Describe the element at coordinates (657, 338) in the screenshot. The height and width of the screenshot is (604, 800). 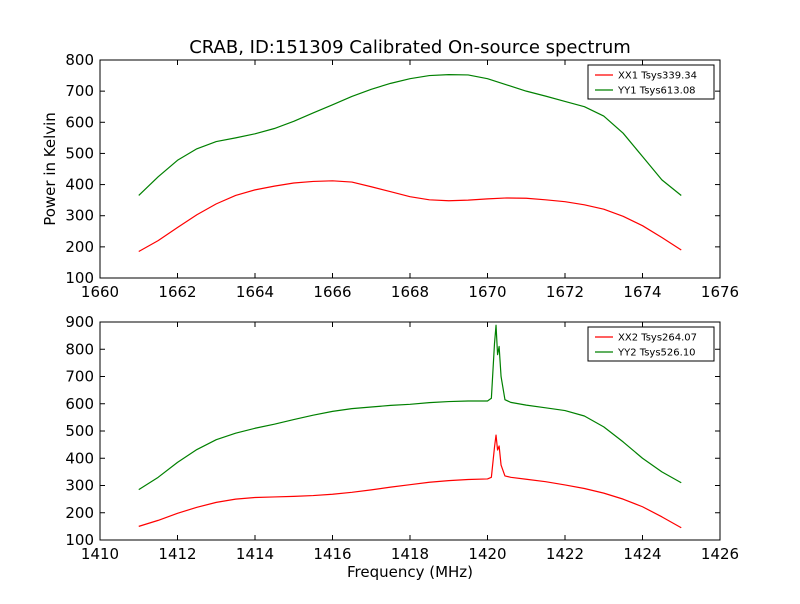
I see `legend-label: XX2 Tsys264.07` at that location.